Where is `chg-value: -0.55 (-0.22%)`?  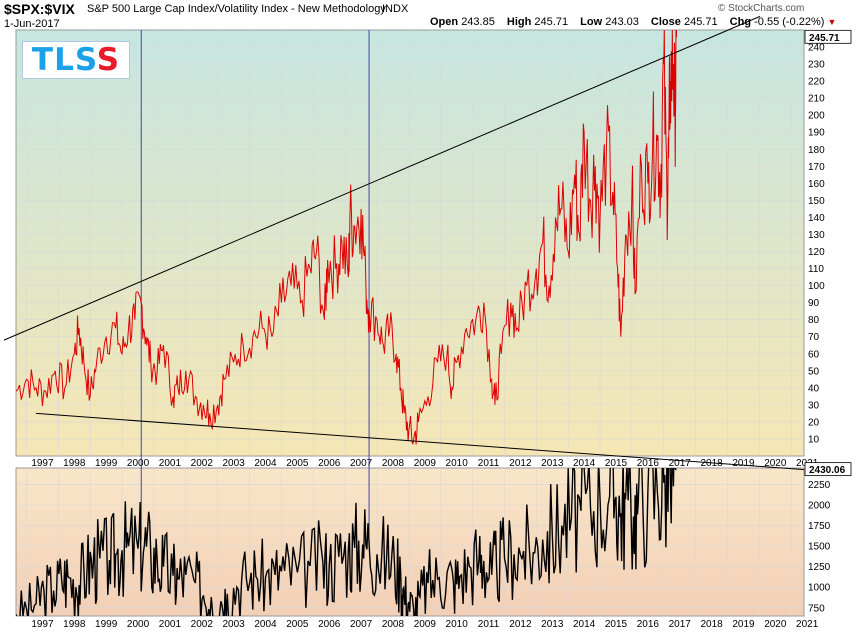 chg-value: -0.55 (-0.22%) is located at coordinates (789, 22).